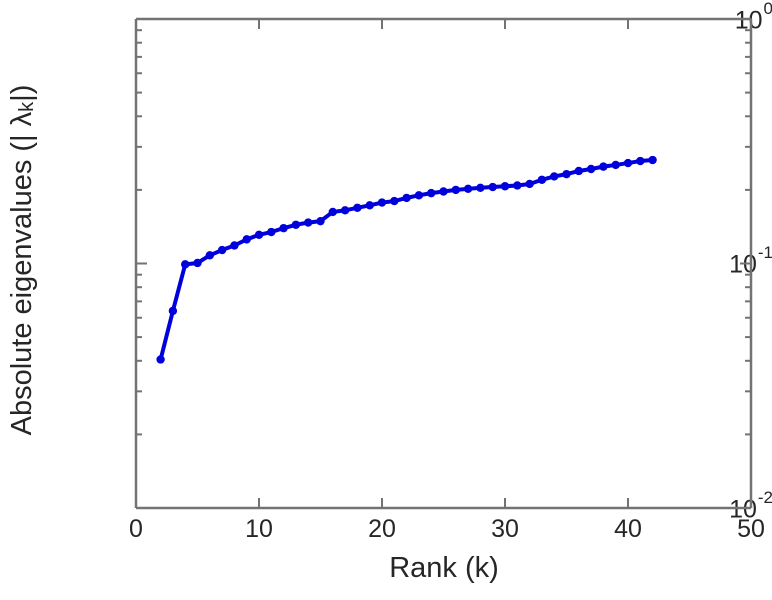 The height and width of the screenshot is (600, 772). I want to click on y-tick-exponent: -1, so click(764, 252).